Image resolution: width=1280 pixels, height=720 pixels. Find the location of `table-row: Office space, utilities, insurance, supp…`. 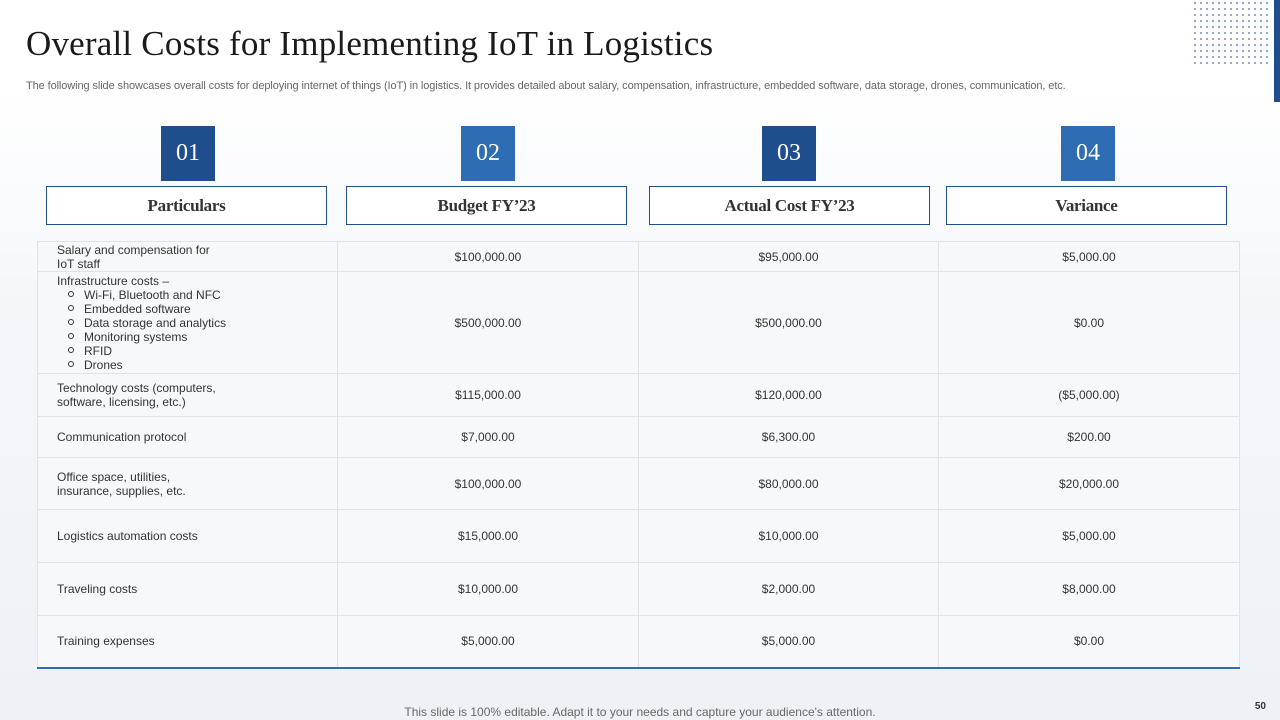

table-row: Office space, utilities, insurance, supp… is located at coordinates (638, 483).